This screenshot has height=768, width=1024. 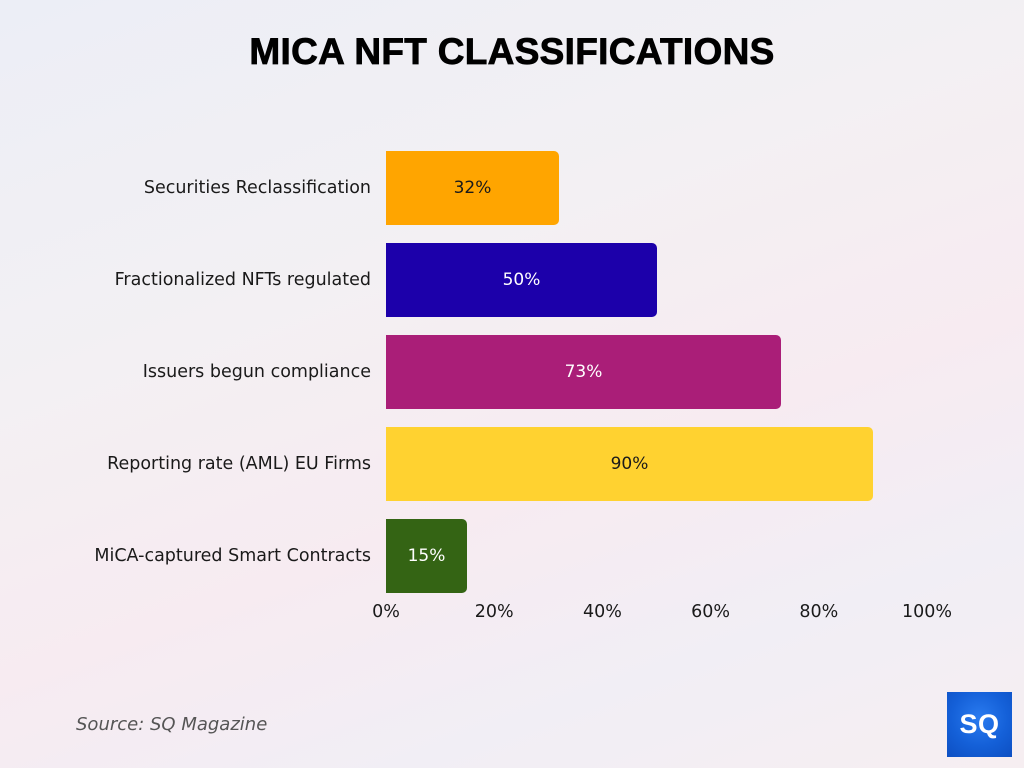 I want to click on category-label: Reporting rate (AML) EU Firms, so click(x=239, y=464).